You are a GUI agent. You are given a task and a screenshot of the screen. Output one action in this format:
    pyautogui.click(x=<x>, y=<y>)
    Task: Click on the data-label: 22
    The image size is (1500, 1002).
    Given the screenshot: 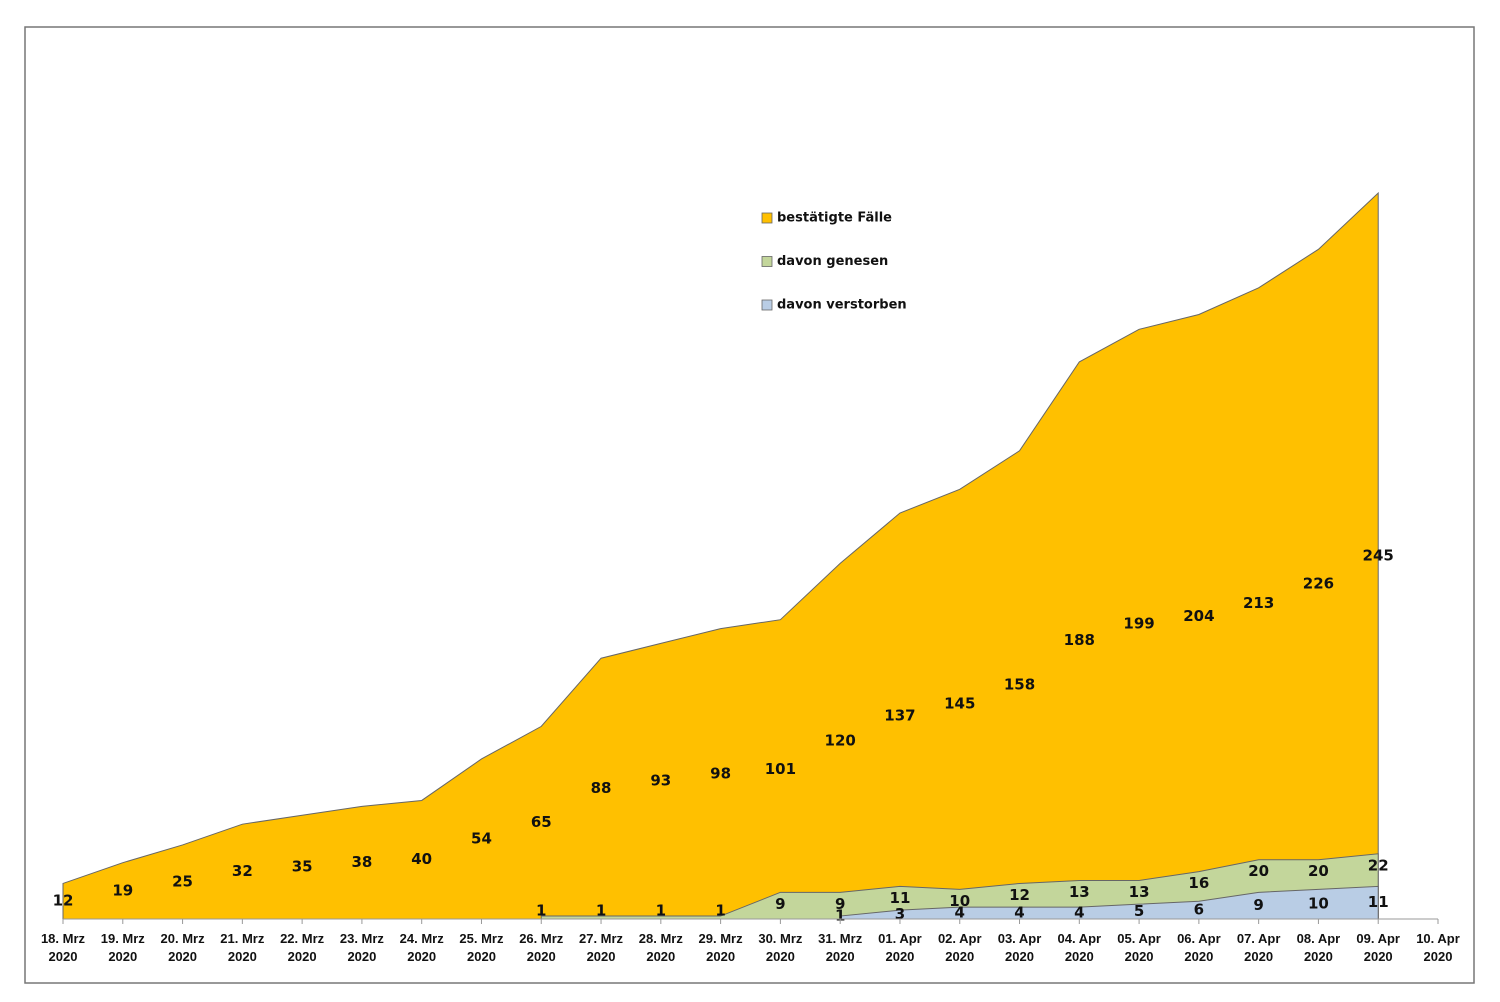 What is the action you would take?
    pyautogui.click(x=1378, y=865)
    